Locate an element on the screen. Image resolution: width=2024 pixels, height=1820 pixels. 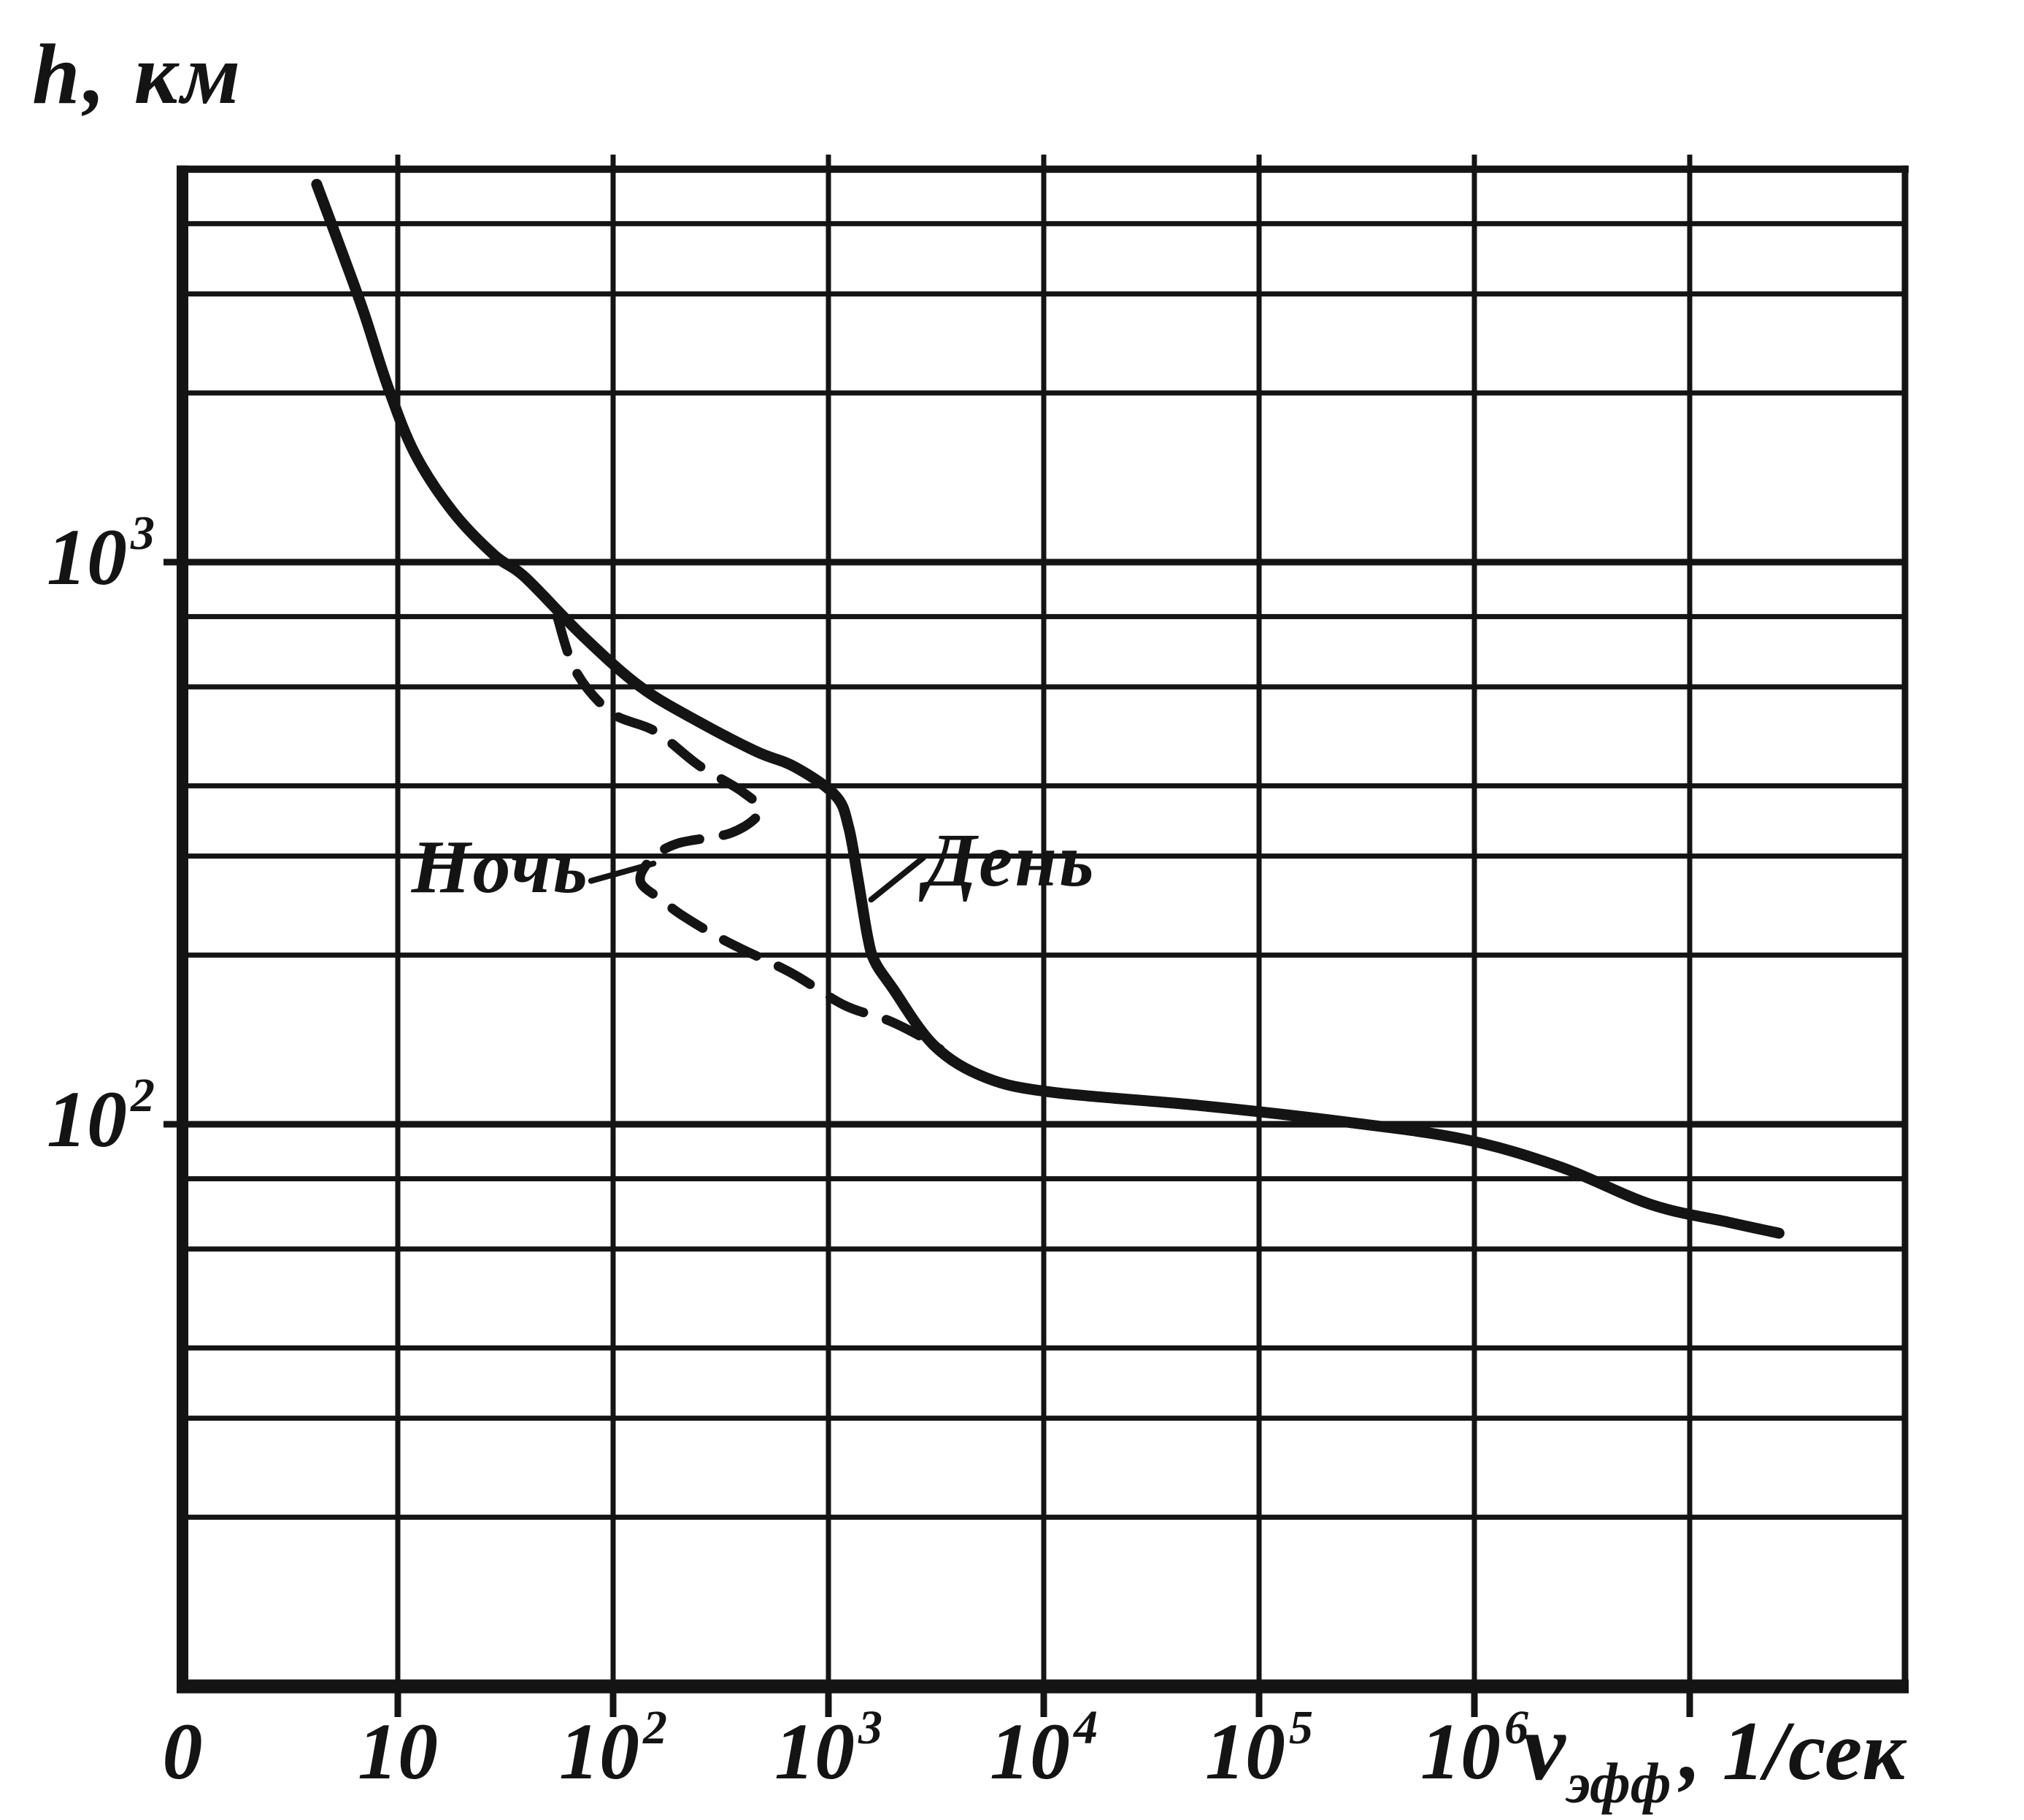
y-tick-label: 10² is located at coordinates (101, 1116).